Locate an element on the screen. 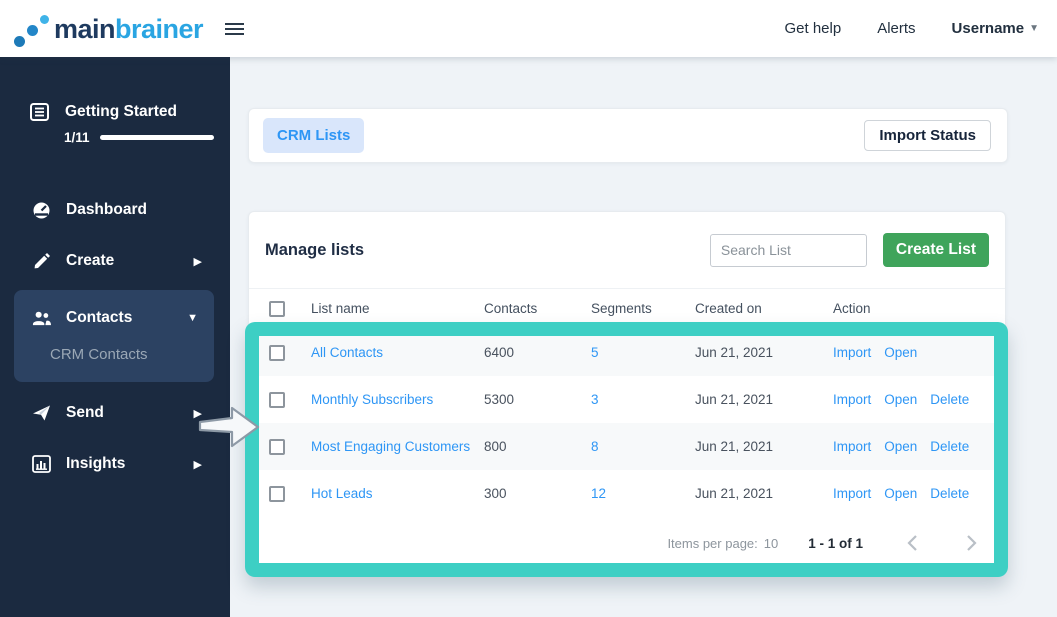  pagination-bar: Items per page: 10 1 - 1 of 1 is located at coordinates (627, 543).